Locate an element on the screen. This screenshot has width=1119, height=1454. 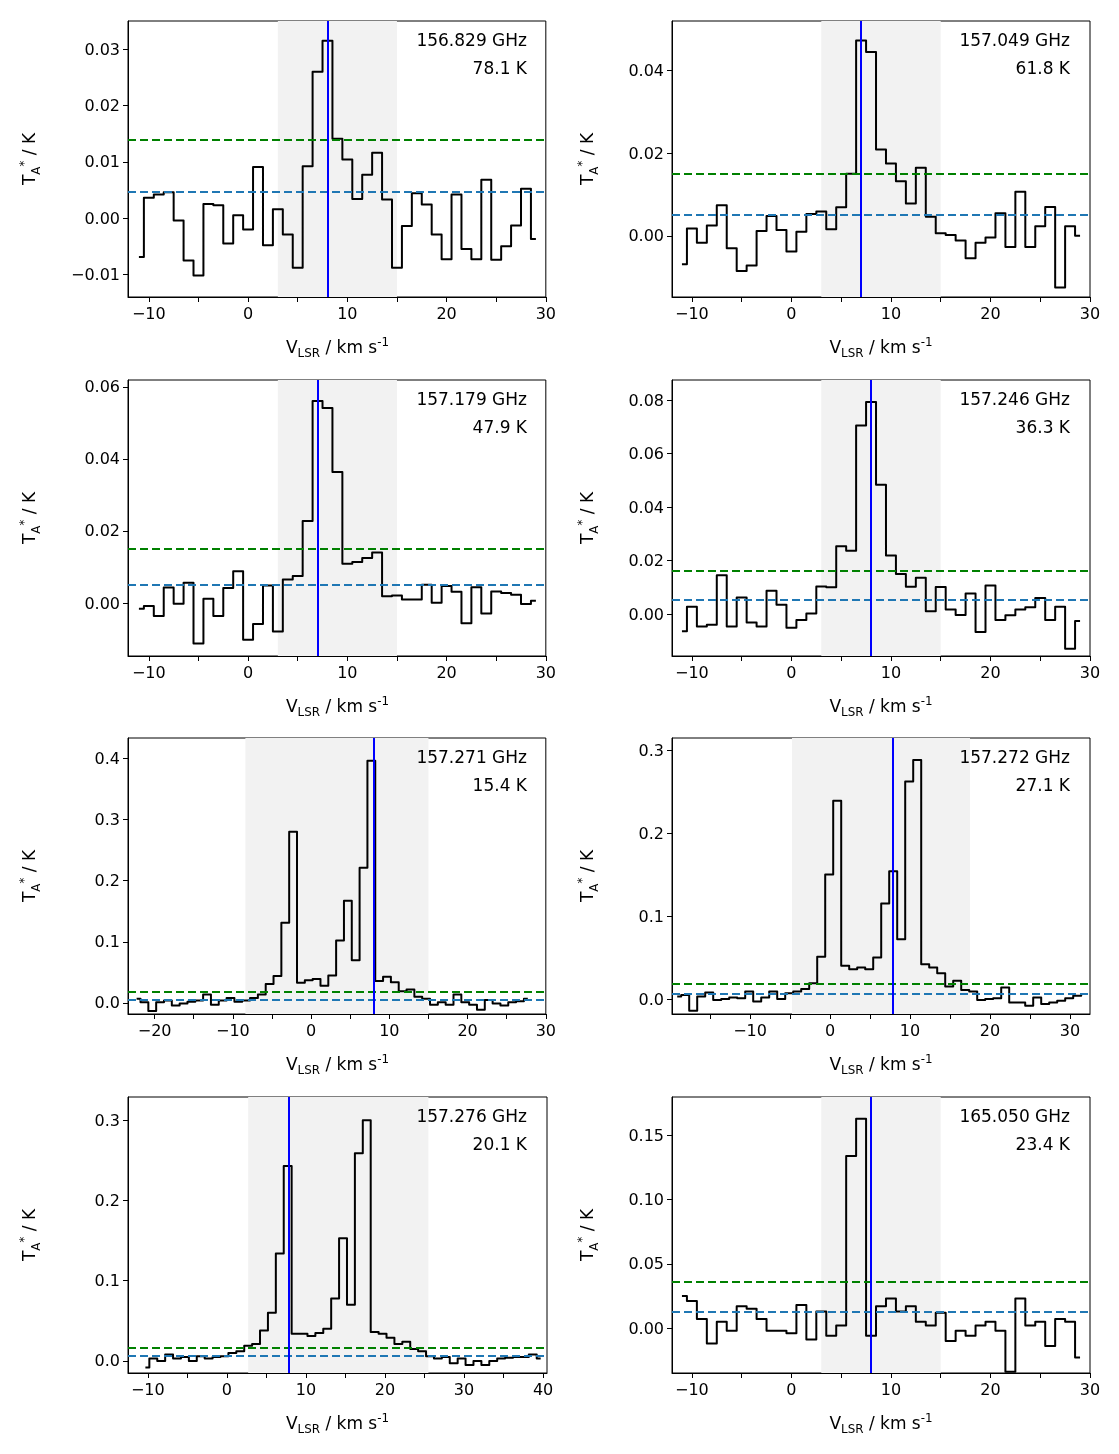
annotation: 47.9 K is located at coordinates (500, 426).